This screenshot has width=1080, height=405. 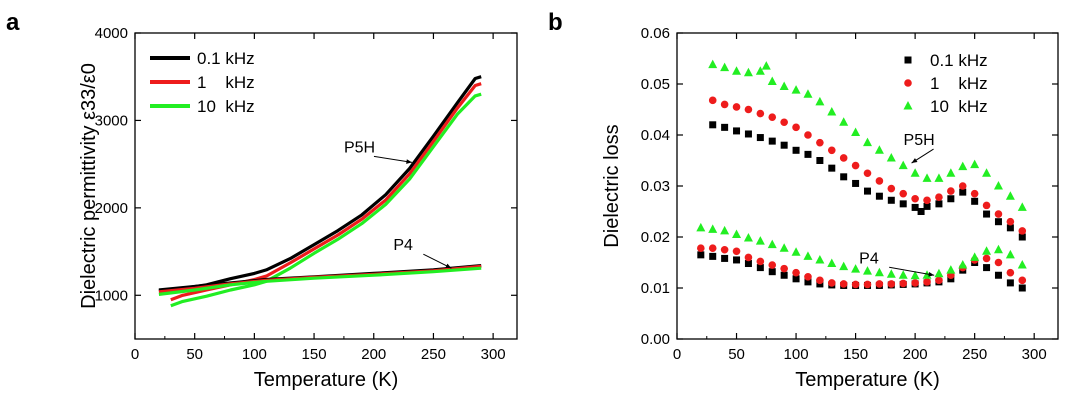 What do you see at coordinates (655, 33) in the screenshot?
I see `y-tick-label: 0.06` at bounding box center [655, 33].